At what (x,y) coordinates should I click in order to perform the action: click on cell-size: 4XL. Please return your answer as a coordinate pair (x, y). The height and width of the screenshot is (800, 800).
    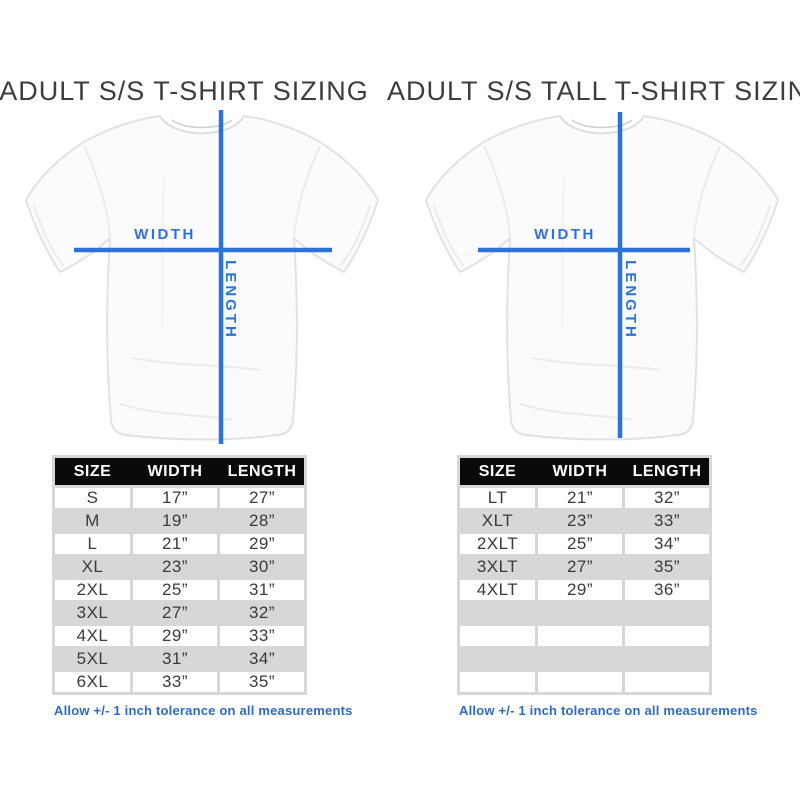
    Looking at the image, I should click on (92, 636).